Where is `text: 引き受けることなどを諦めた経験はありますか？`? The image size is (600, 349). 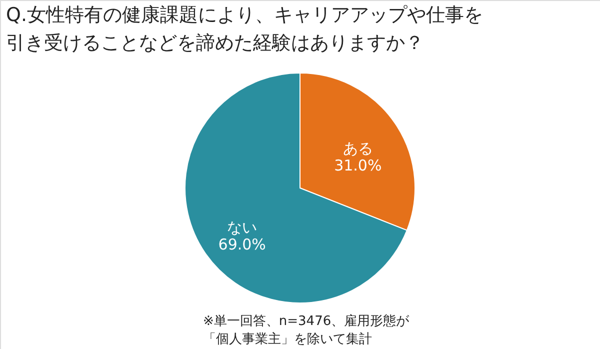 text: 引き受けることなどを諦めた経験はありますか？ is located at coordinates (215, 43).